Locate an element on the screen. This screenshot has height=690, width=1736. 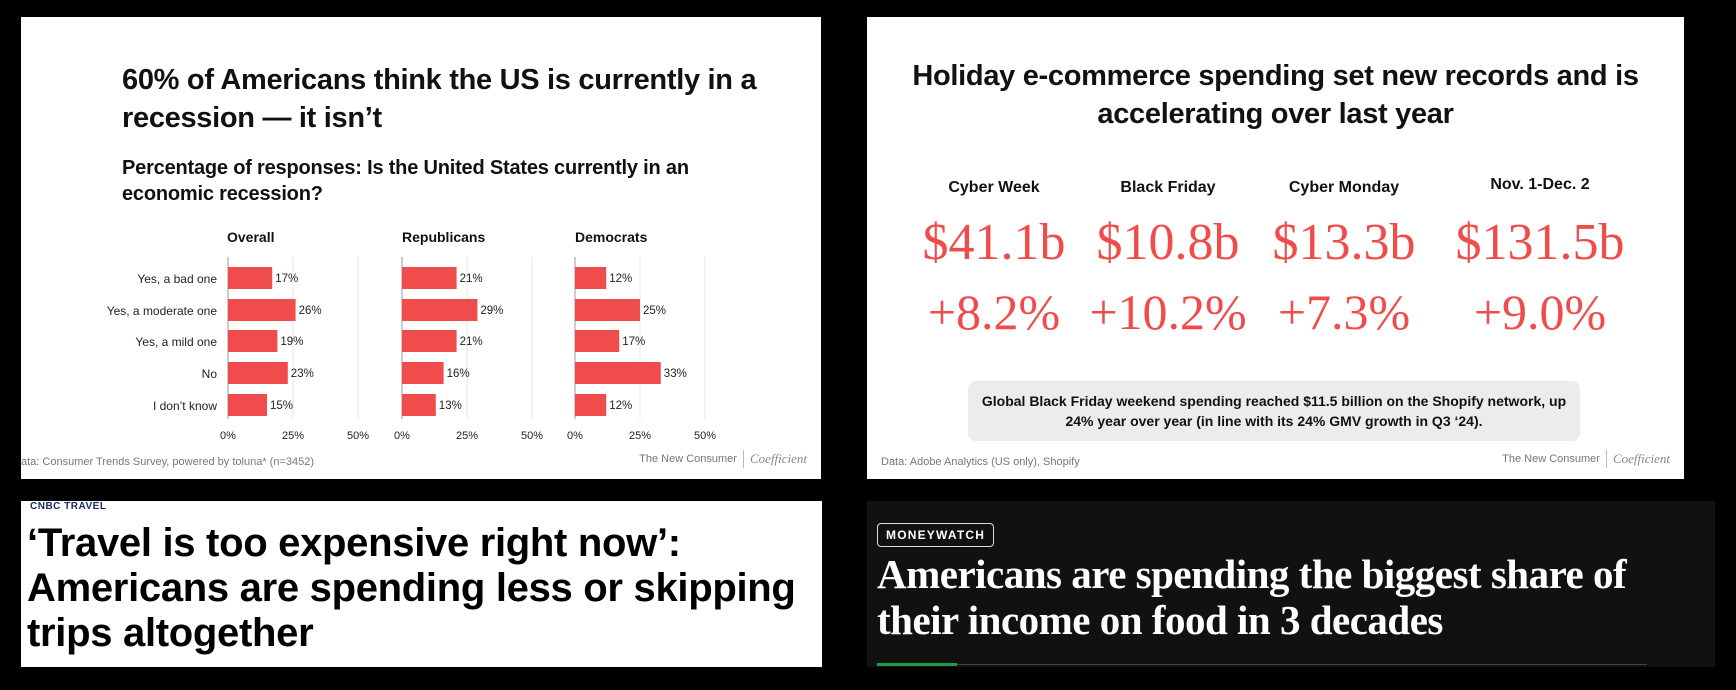
progress-accent is located at coordinates (917, 664).